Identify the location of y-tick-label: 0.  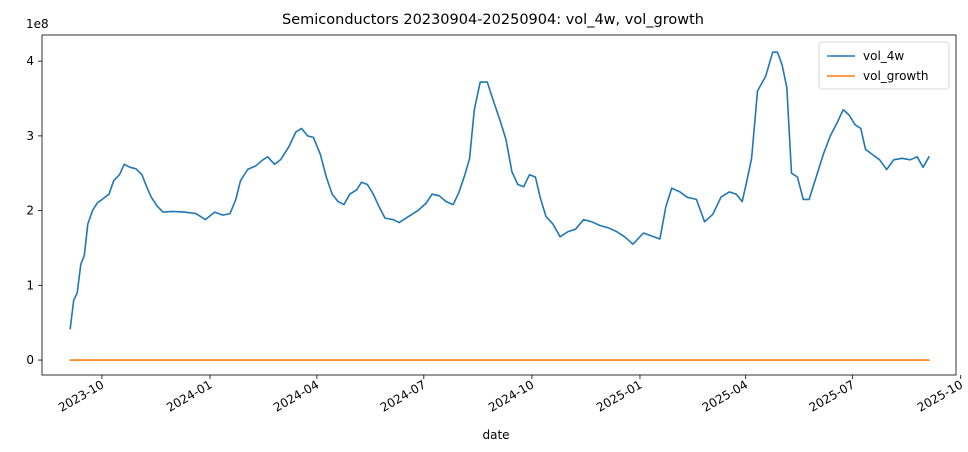
(30, 360).